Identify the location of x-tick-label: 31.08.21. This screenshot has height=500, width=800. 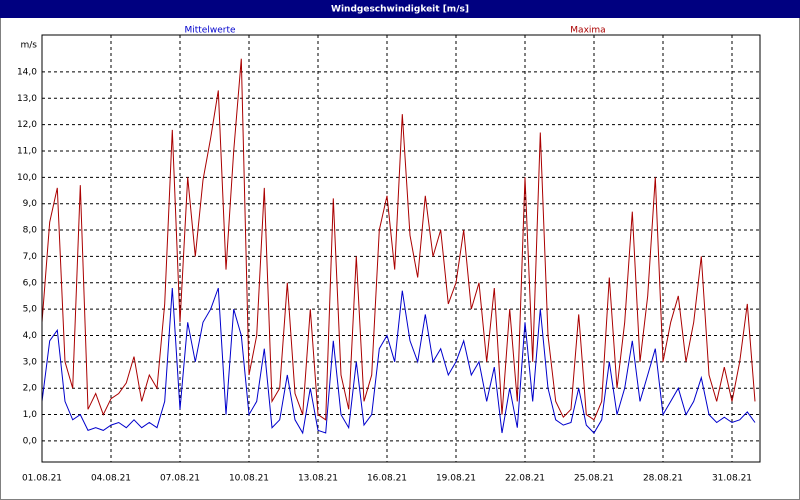
(732, 479).